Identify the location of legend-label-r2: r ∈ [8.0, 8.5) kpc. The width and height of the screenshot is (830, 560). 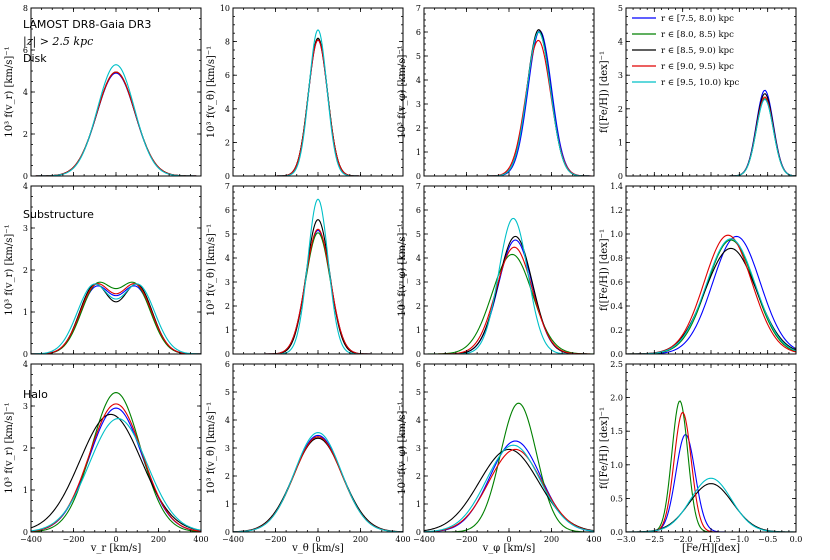
(697, 34).